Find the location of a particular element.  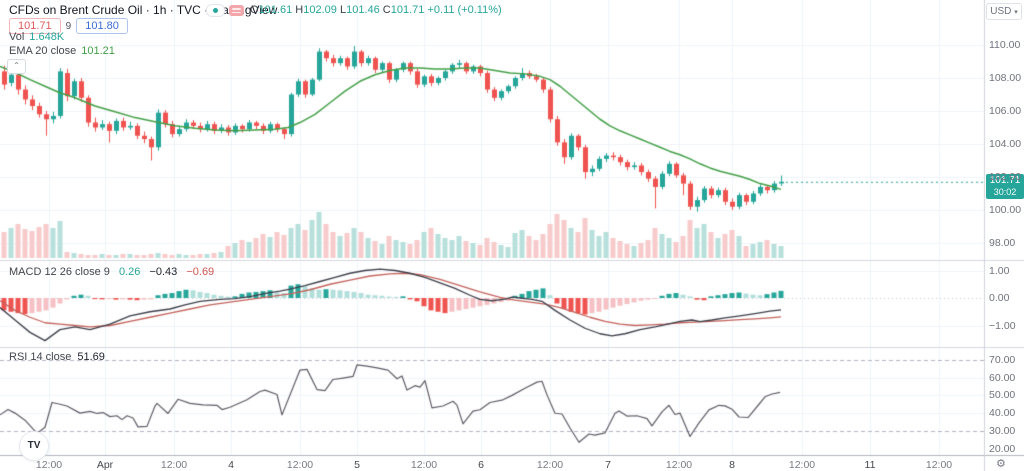

rsi-legend: RSI 14 close 51.69 is located at coordinates (57, 357).